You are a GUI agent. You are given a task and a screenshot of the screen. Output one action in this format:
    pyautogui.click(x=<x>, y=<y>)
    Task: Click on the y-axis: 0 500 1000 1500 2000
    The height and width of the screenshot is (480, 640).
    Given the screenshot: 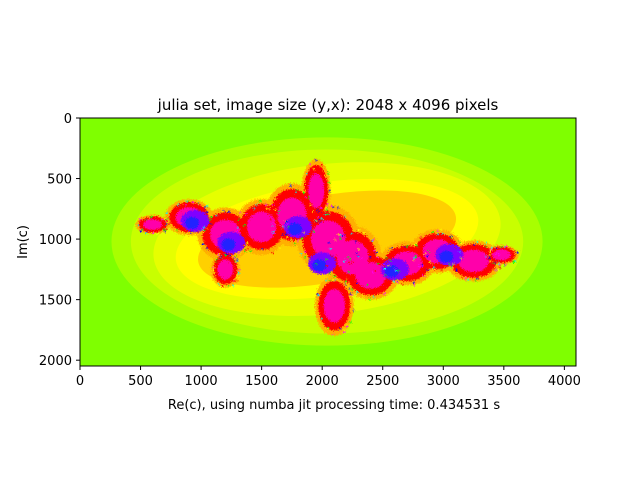 What is the action you would take?
    pyautogui.click(x=59, y=240)
    